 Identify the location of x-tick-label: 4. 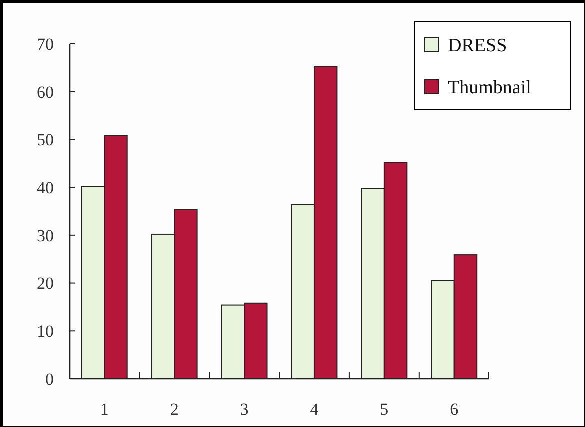
(315, 409).